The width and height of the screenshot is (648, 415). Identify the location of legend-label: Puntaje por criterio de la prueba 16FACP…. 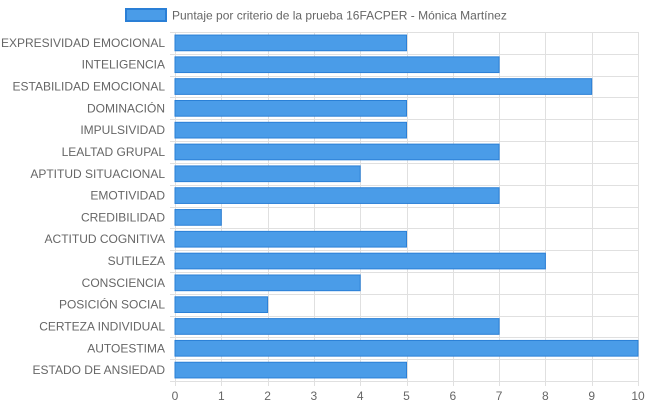
(339, 16).